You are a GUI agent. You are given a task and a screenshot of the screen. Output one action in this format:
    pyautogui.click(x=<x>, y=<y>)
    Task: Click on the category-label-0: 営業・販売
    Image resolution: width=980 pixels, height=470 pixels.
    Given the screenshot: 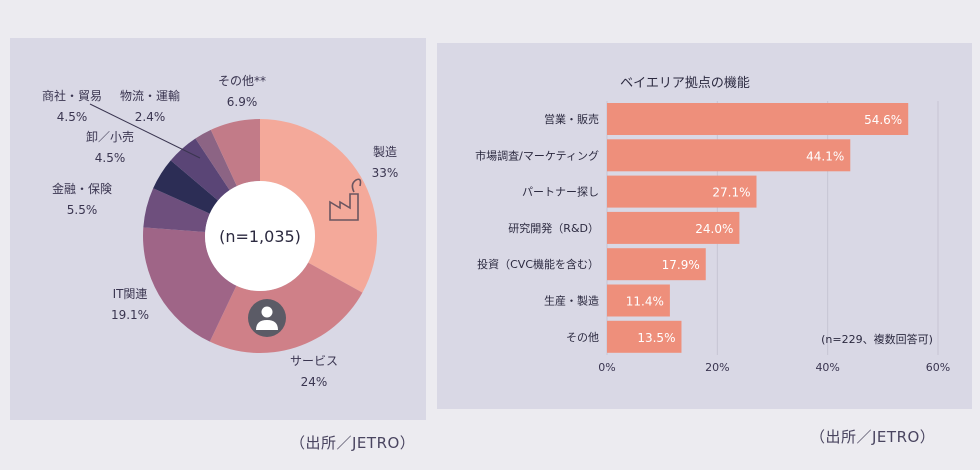 What is the action you would take?
    pyautogui.click(x=571, y=119)
    